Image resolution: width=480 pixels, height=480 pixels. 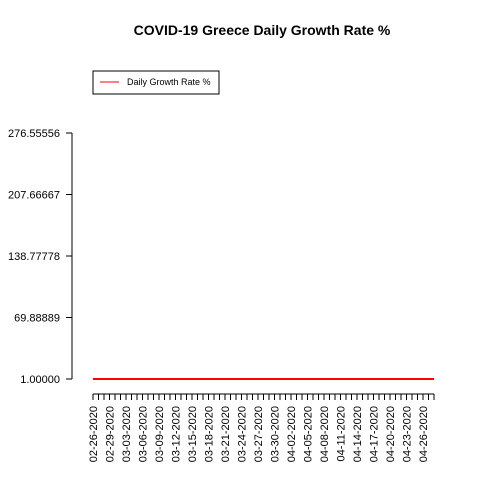 What do you see at coordinates (34, 196) in the screenshot?
I see `y-tick-label: 207.66667` at bounding box center [34, 196].